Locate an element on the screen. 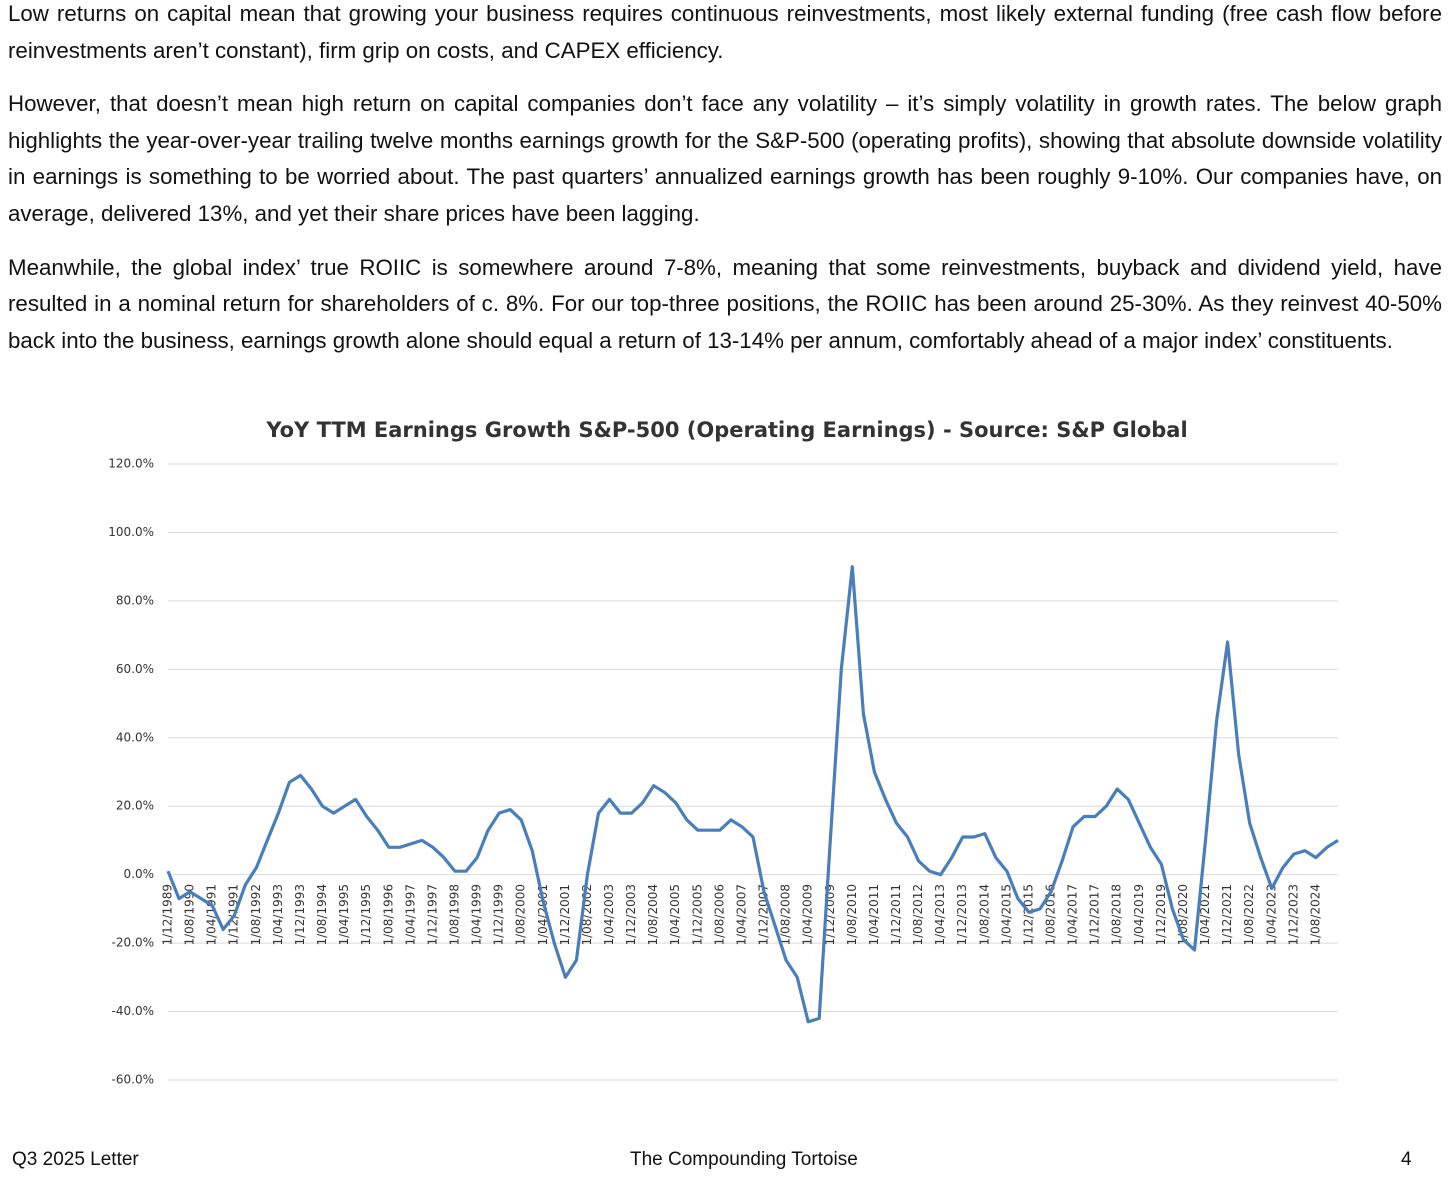  x-tick-label: 1/12/2003 is located at coordinates (631, 915).